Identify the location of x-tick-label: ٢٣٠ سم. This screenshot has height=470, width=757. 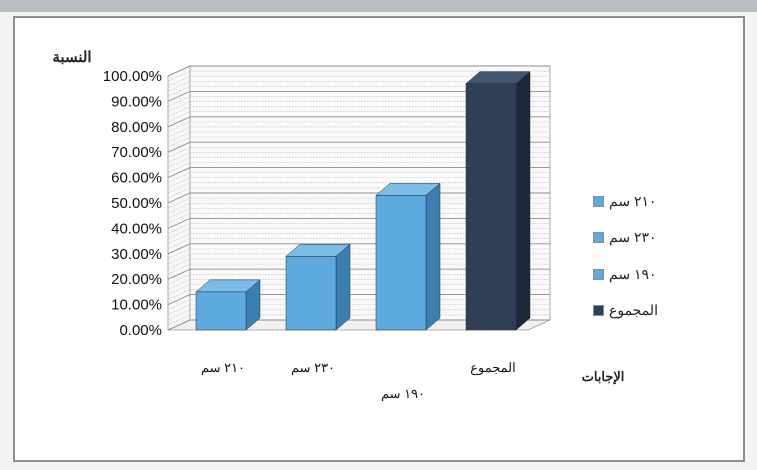
(313, 368).